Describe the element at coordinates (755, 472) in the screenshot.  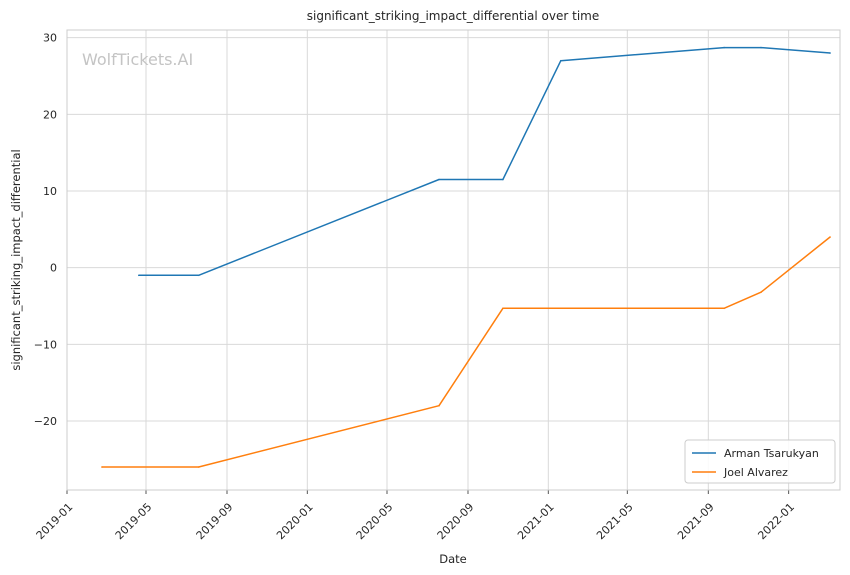
I see `legend-label-joel-alvarez: Joel Alvarez` at that location.